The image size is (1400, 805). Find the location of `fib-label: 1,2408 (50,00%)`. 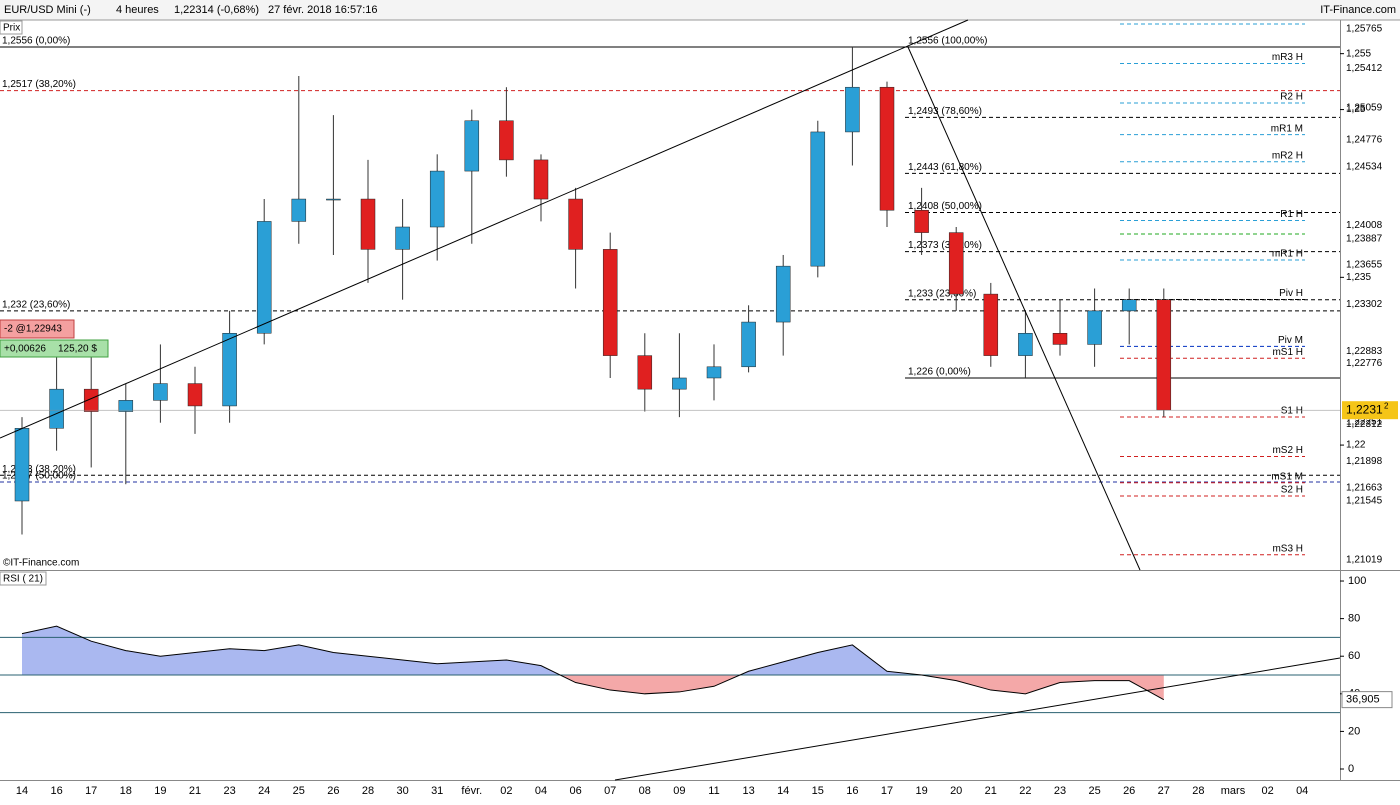

fib-label: 1,2408 (50,00%) is located at coordinates (945, 206).